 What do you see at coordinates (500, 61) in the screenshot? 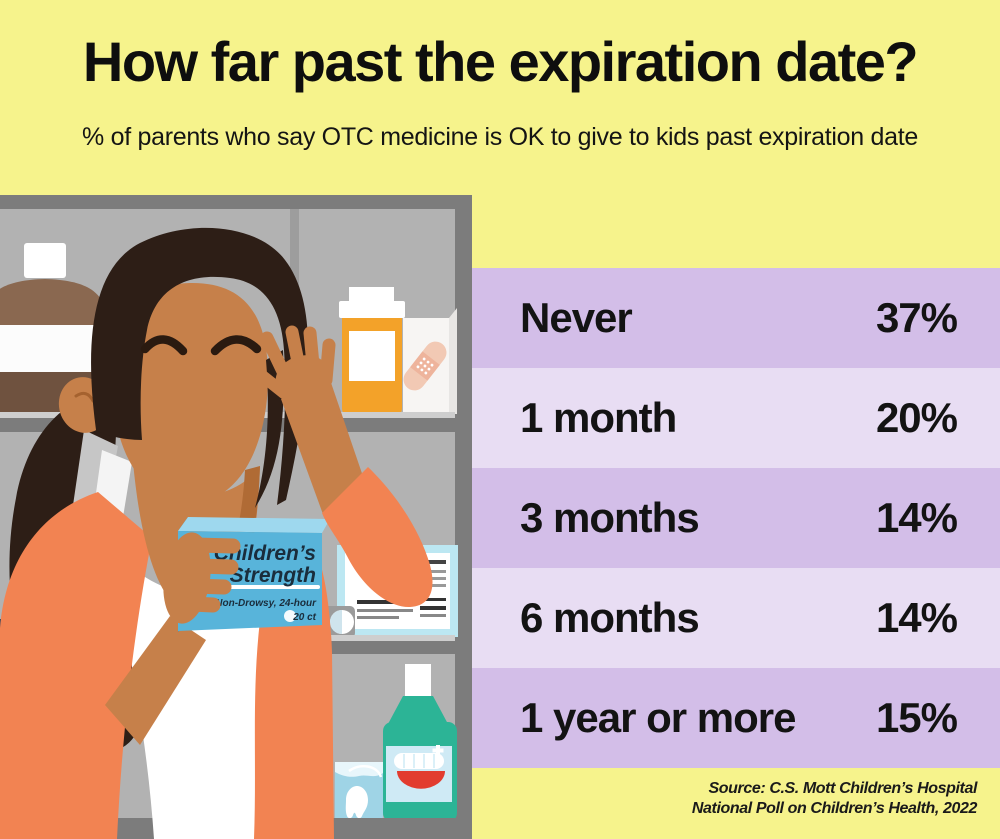
I see `page-title: How far past the expiration date?` at bounding box center [500, 61].